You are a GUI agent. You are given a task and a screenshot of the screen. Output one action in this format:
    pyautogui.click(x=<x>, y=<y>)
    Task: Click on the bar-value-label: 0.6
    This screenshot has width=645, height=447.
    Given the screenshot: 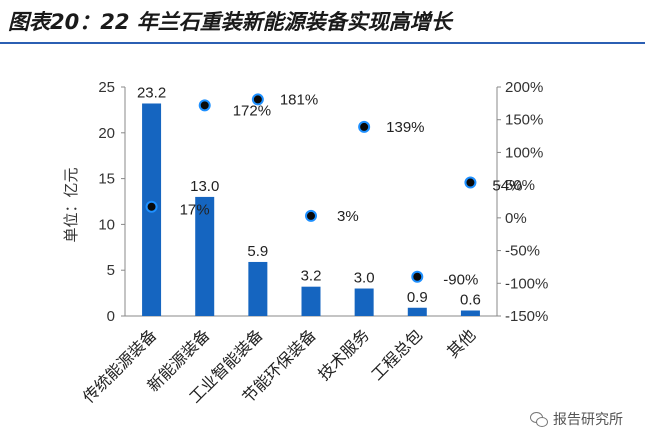 What is the action you would take?
    pyautogui.click(x=470, y=300)
    